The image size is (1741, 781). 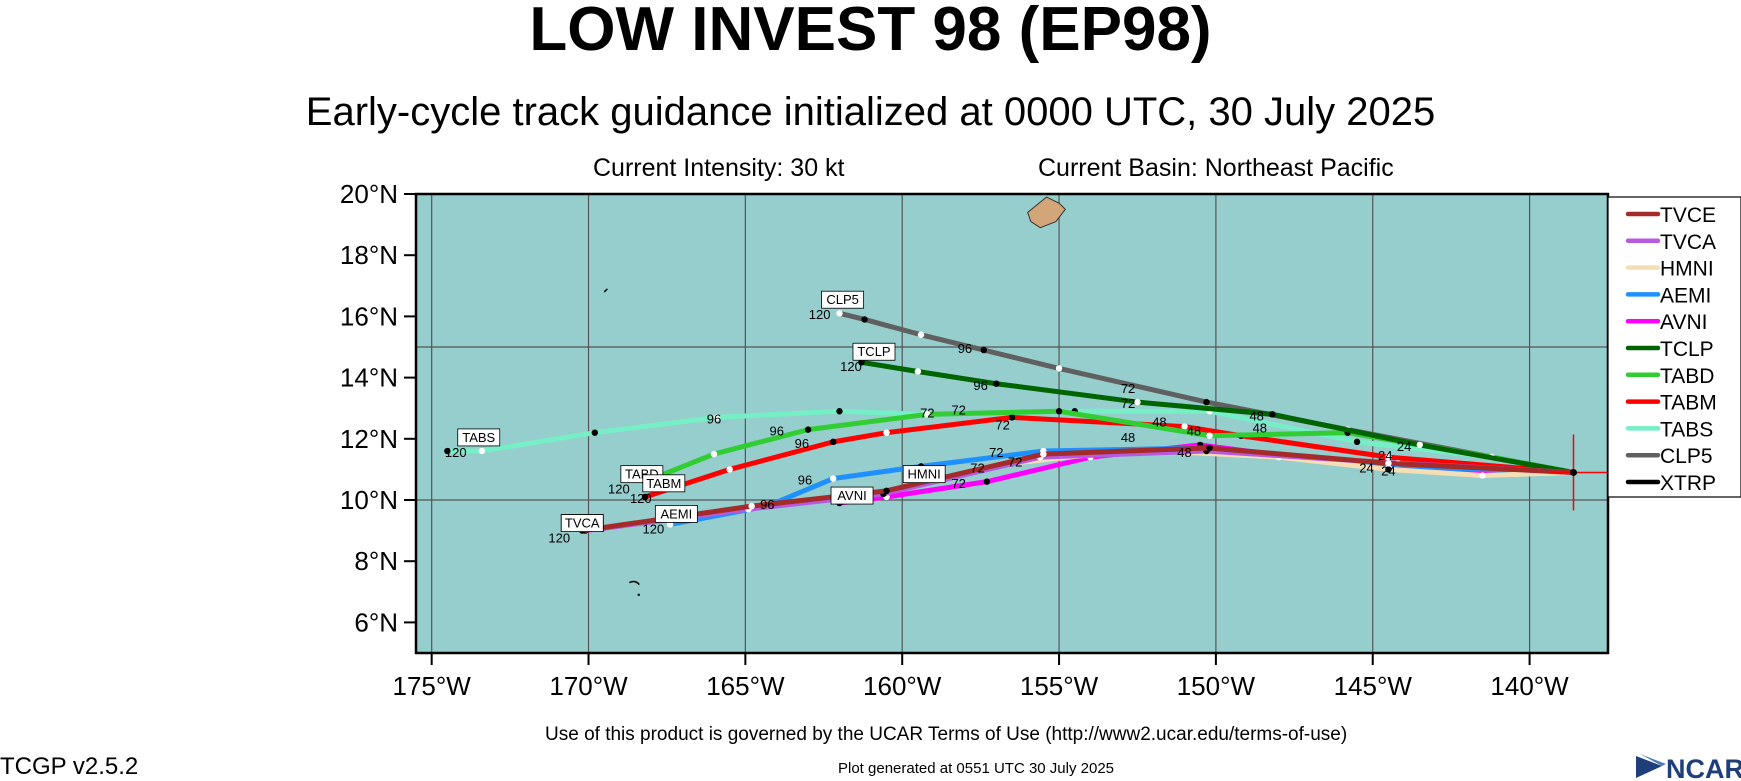 What do you see at coordinates (1216, 168) in the screenshot?
I see `current-basin: Current Basin: Northeast Pacific` at bounding box center [1216, 168].